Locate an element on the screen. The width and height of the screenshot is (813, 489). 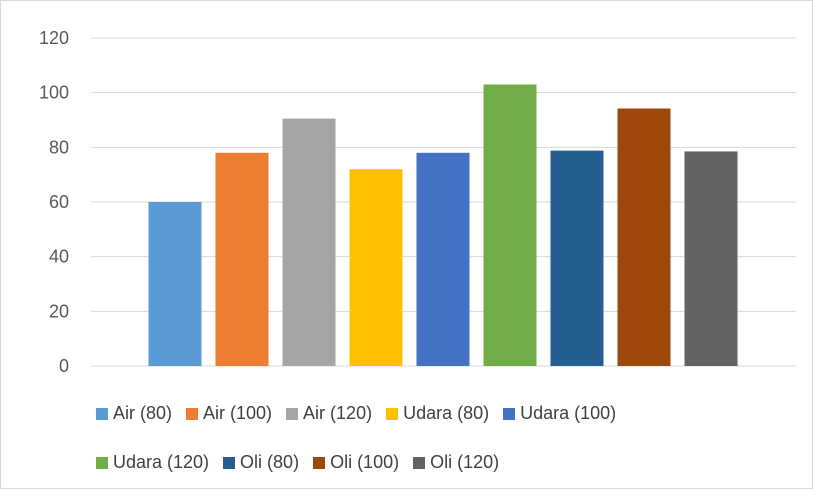
legend-item: Udara (80) is located at coordinates (437, 413).